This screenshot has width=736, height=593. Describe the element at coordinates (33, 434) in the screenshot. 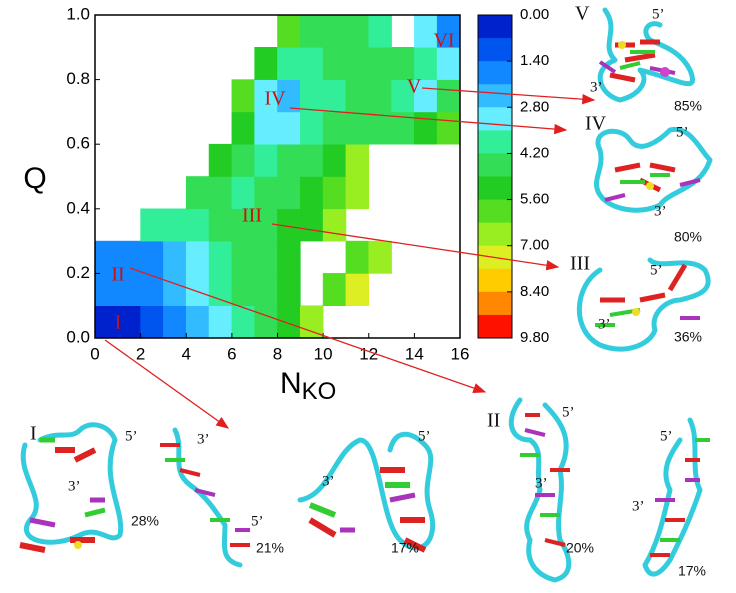

I see `structure-label: I` at that location.